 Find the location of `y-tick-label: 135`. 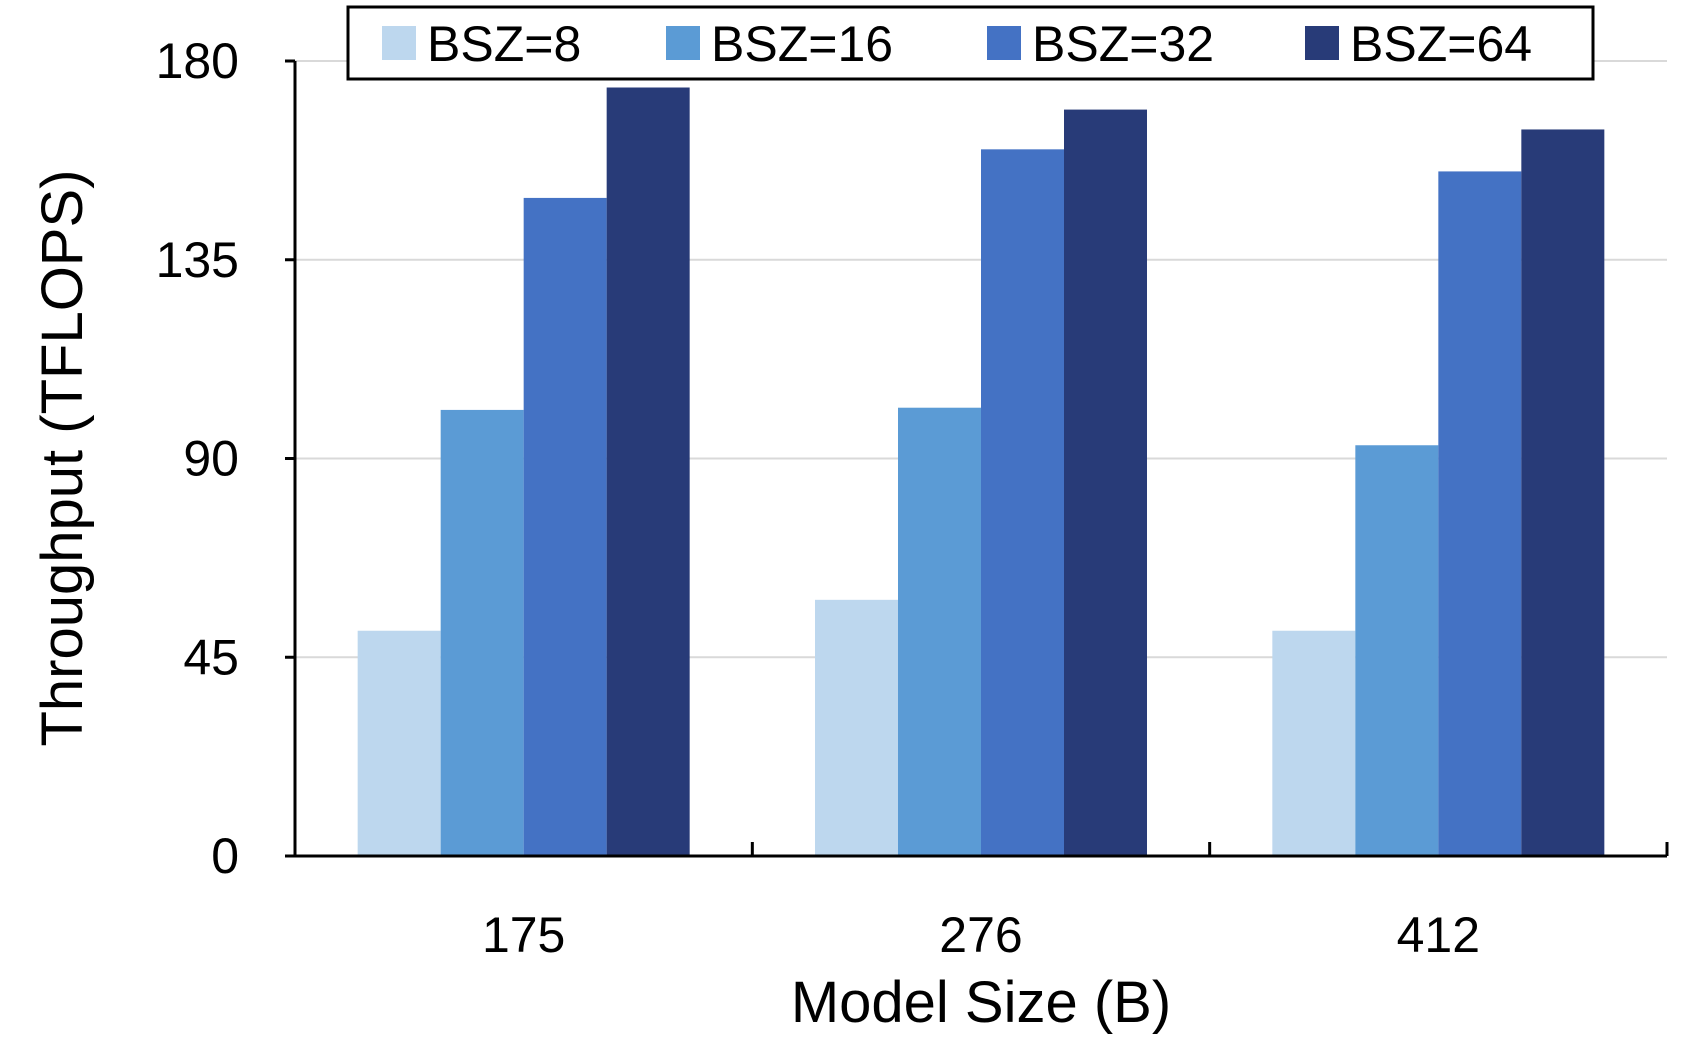

y-tick-label: 135 is located at coordinates (197, 260).